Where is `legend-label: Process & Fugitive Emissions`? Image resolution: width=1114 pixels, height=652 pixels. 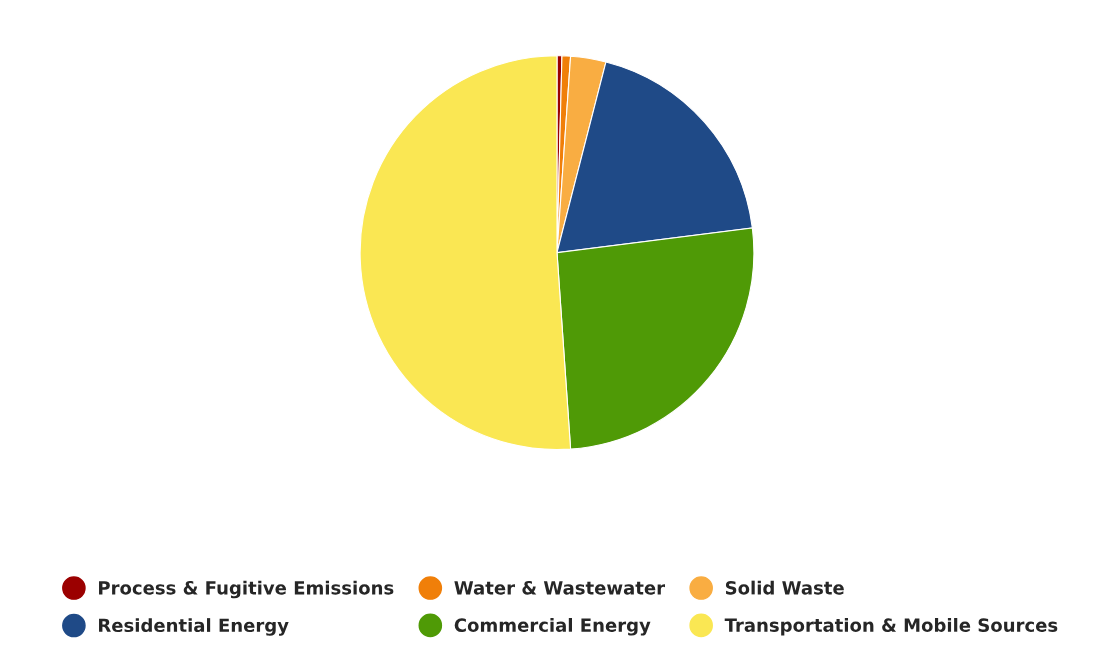
legend-label: Process & Fugitive Emissions is located at coordinates (246, 589).